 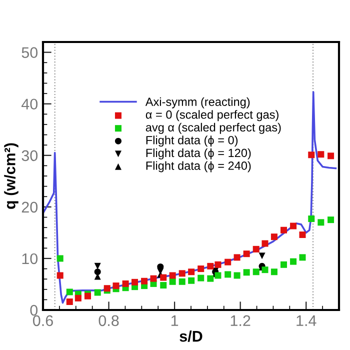 What do you see at coordinates (212, 116) in the screenshot?
I see `legend-label: α = 0 (scaled perfect gas)` at bounding box center [212, 116].